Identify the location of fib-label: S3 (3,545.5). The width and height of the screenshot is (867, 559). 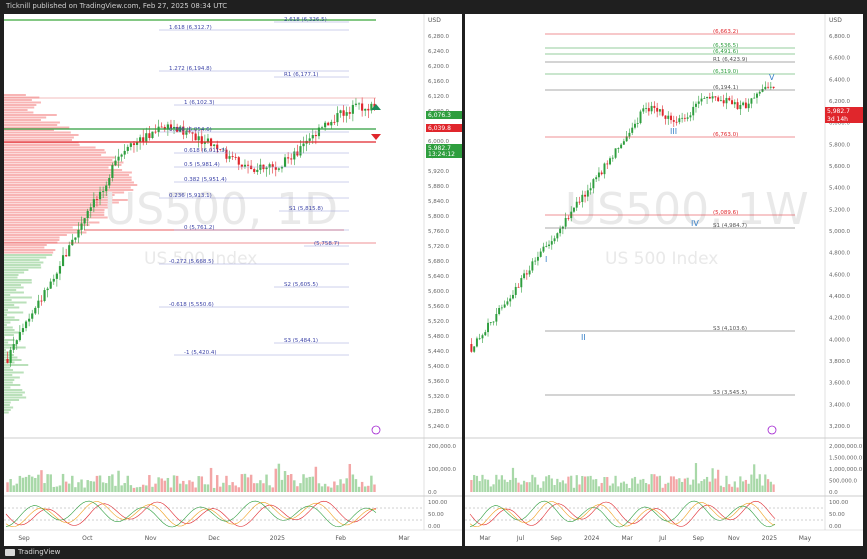
(730, 393).